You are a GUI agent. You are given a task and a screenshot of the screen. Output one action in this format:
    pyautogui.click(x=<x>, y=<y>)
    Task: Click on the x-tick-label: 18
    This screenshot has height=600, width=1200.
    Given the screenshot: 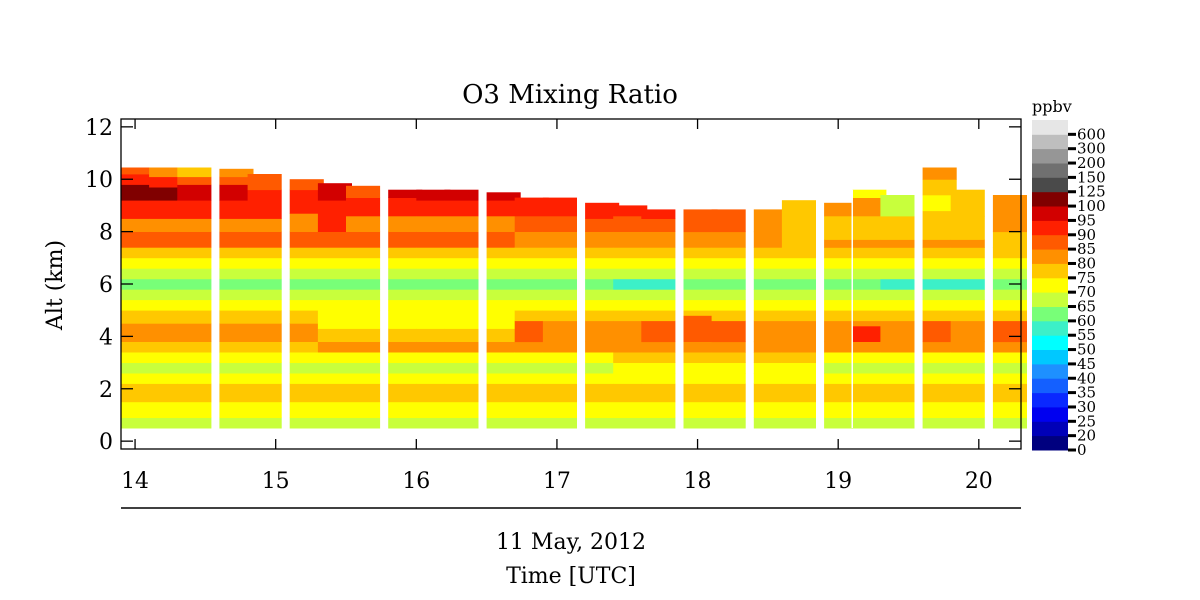 What is the action you would take?
    pyautogui.click(x=698, y=481)
    